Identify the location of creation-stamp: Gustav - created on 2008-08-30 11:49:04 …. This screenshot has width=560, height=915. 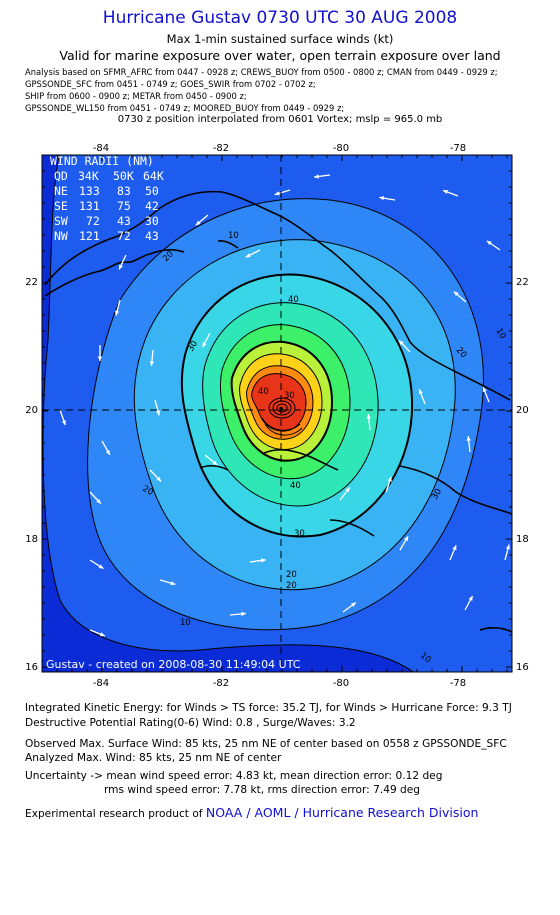
(173, 664).